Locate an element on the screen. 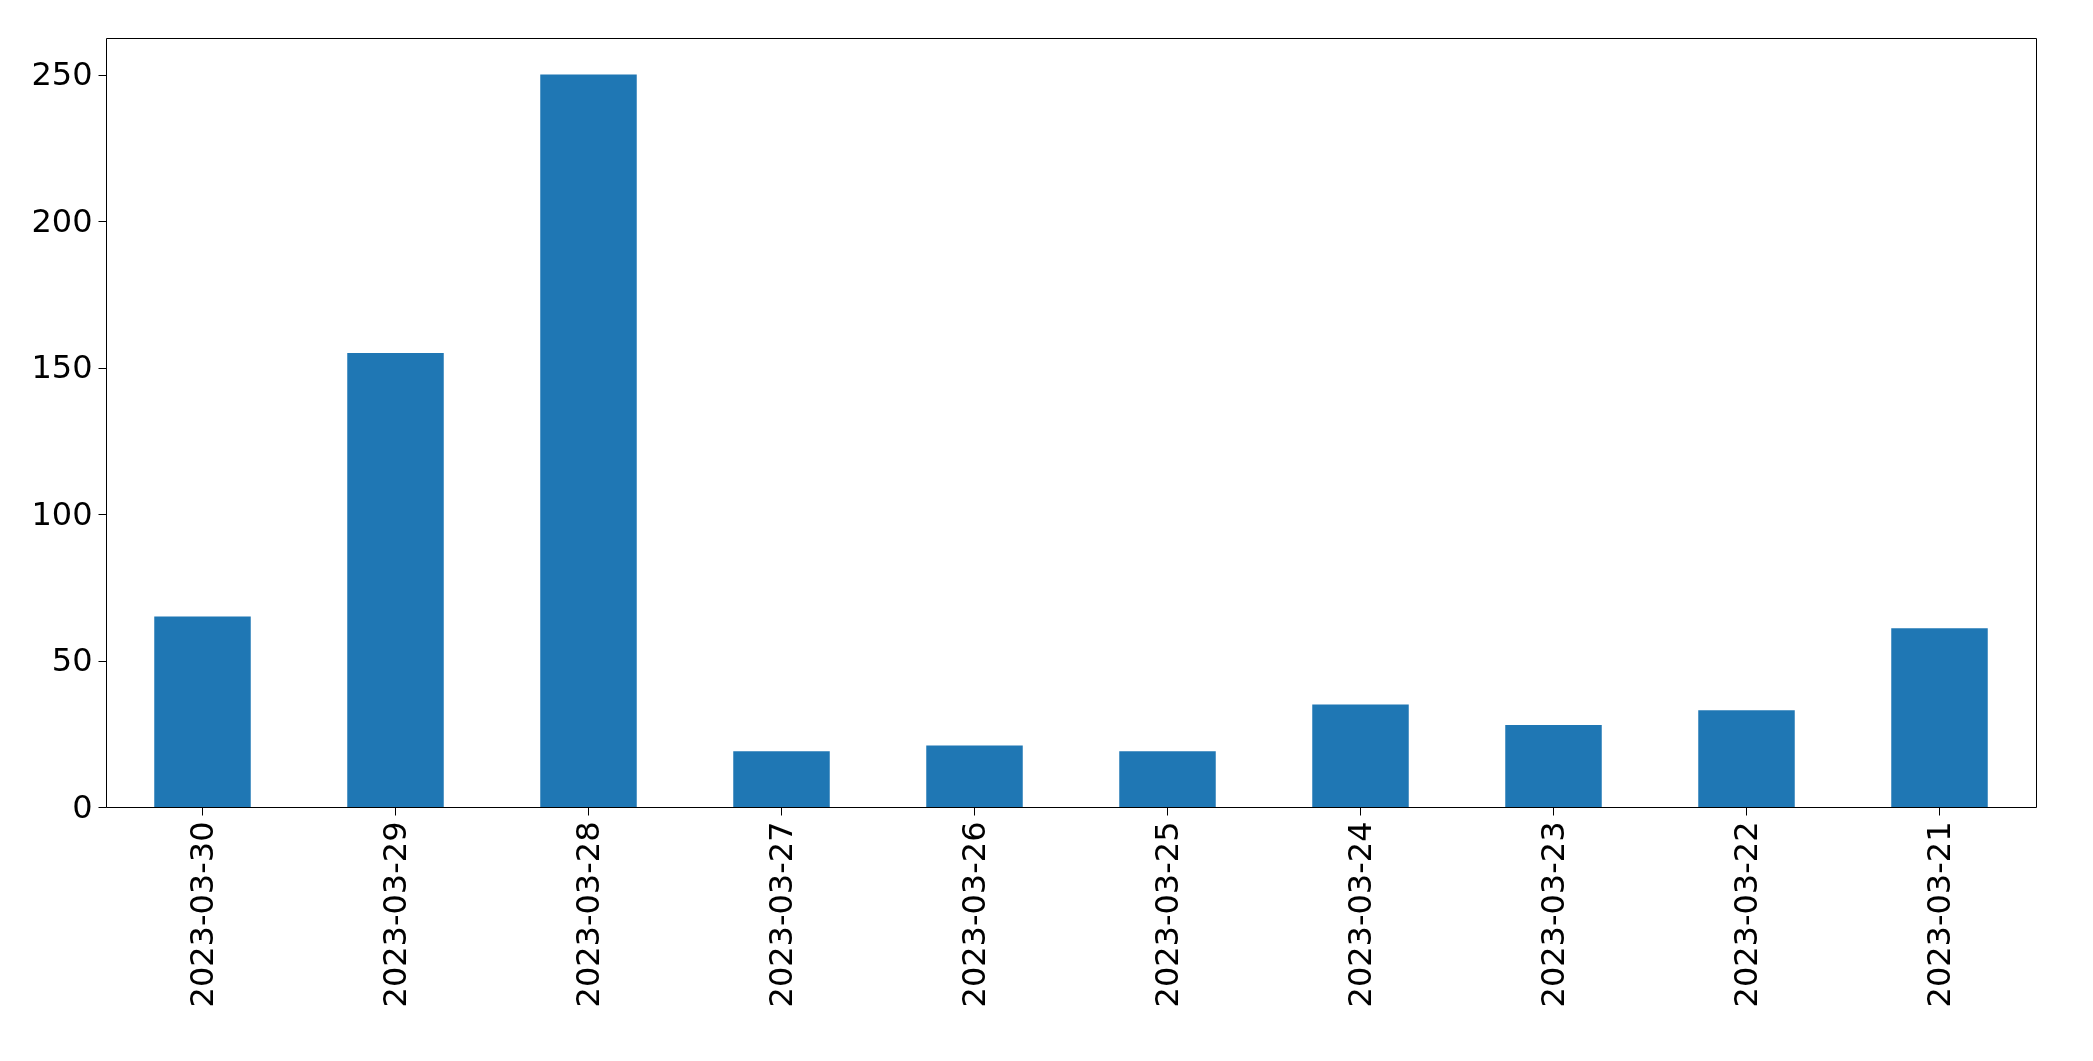 This screenshot has width=2093, height=1061. y-tick-label: 250 is located at coordinates (62, 74).